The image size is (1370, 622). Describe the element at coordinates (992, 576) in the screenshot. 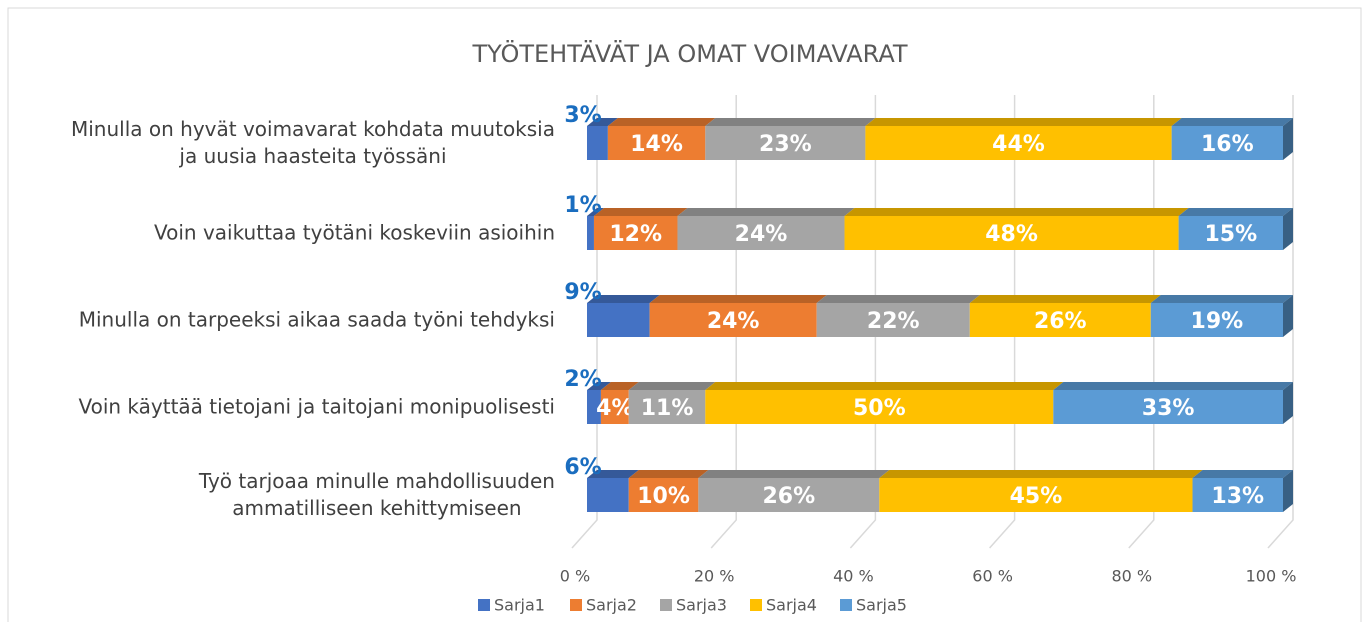

I see `x-tick-label: 60 %` at that location.